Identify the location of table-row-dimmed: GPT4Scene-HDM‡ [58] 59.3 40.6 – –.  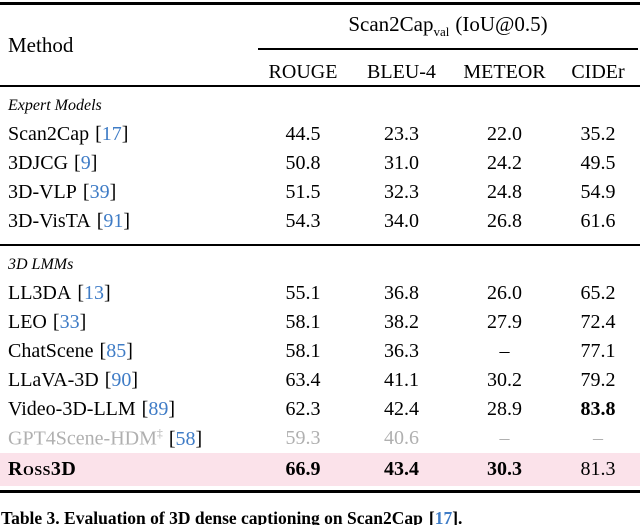
(320, 438).